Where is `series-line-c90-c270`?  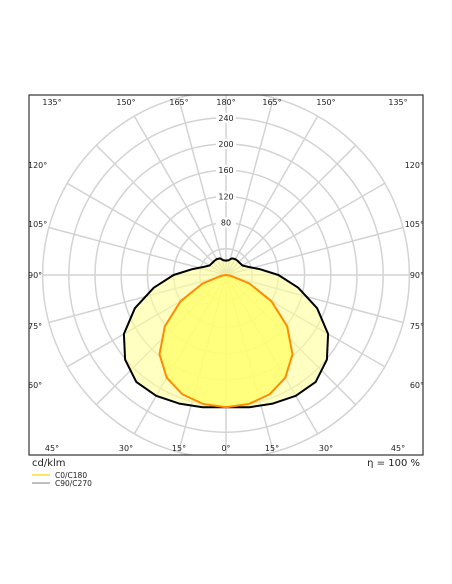
series-line-c90-c270 is located at coordinates (226, 333).